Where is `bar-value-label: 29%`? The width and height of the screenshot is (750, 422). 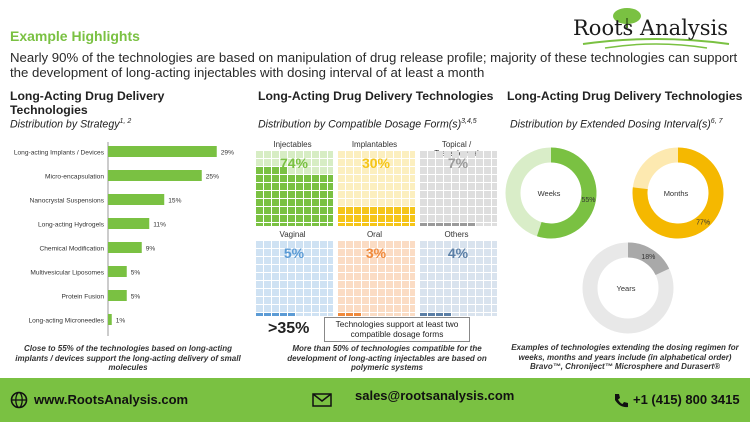
bar-value-label: 29% is located at coordinates (227, 153).